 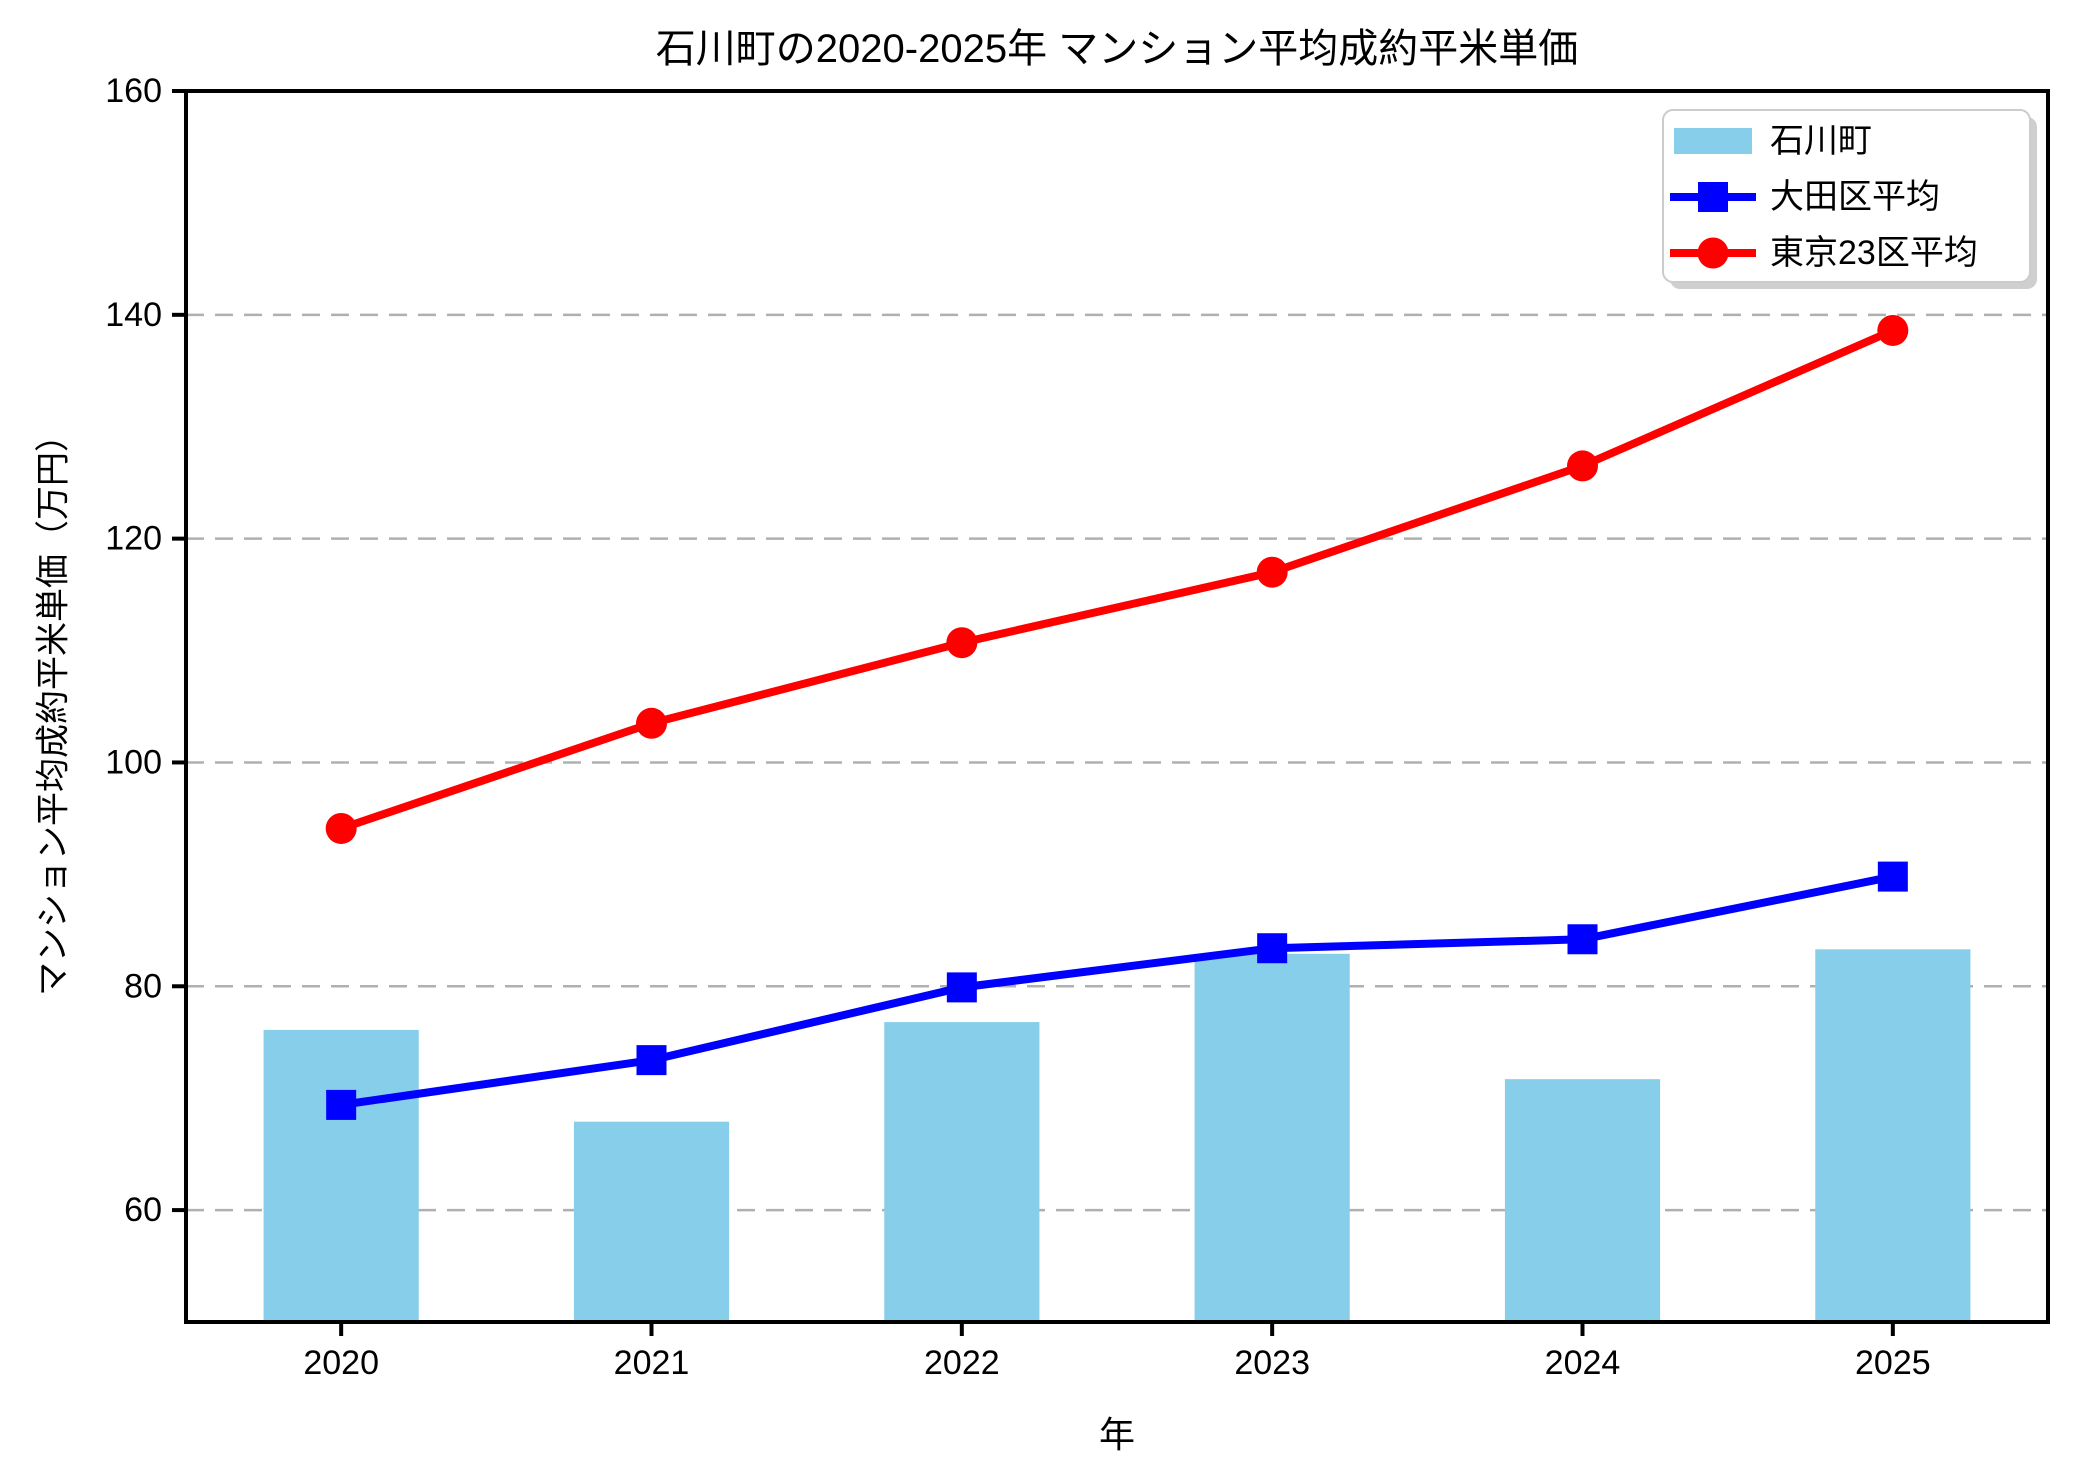 I want to click on bar-2022, so click(x=962, y=1172).